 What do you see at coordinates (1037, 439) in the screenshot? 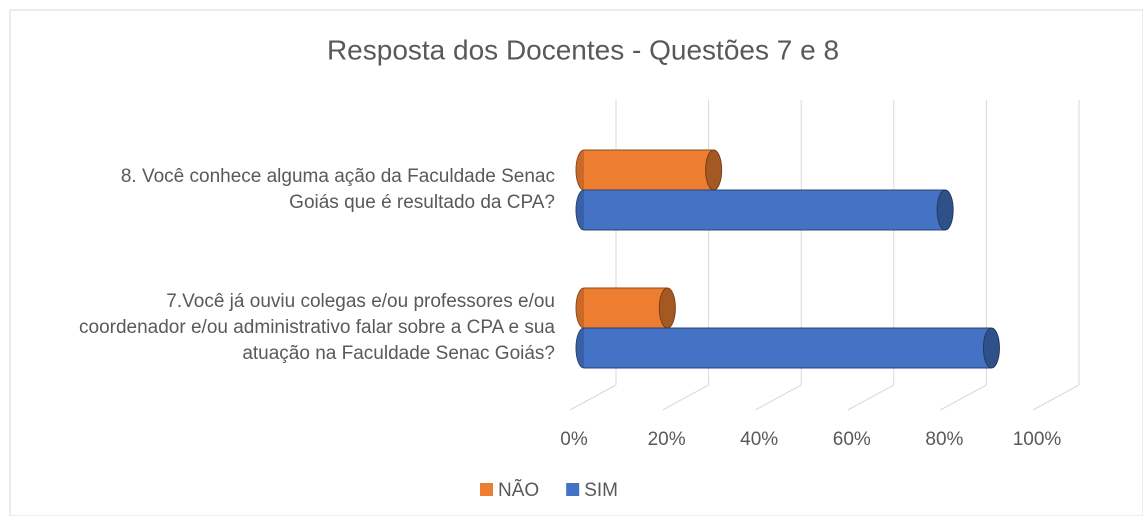
I see `x-tick-label: 100%` at bounding box center [1037, 439].